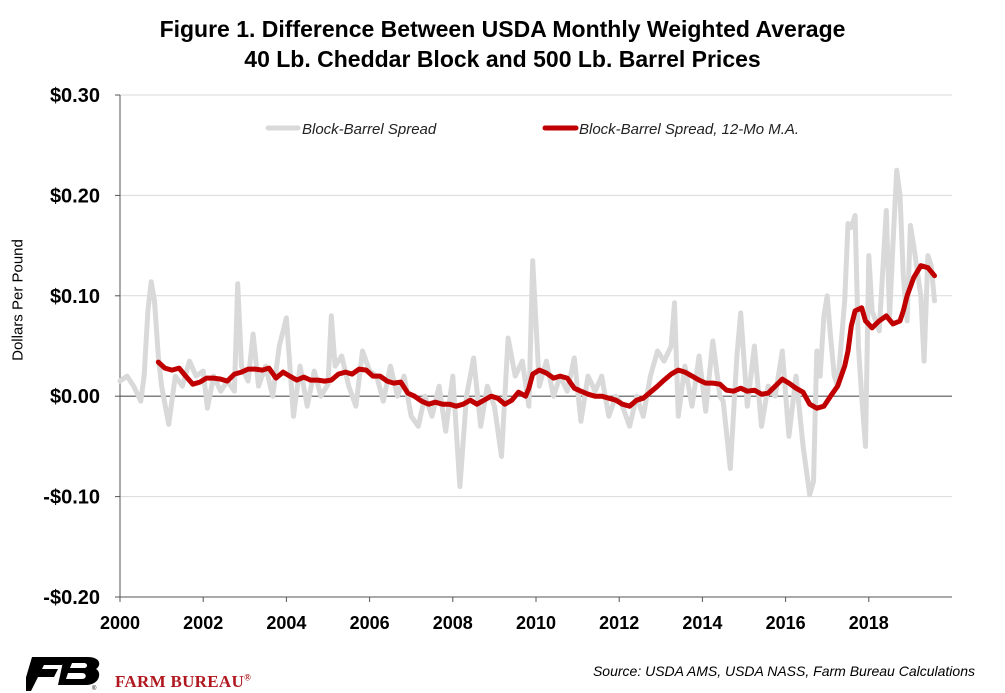 The height and width of the screenshot is (693, 1005). What do you see at coordinates (453, 623) in the screenshot?
I see `x-tick-label: 2008` at bounding box center [453, 623].